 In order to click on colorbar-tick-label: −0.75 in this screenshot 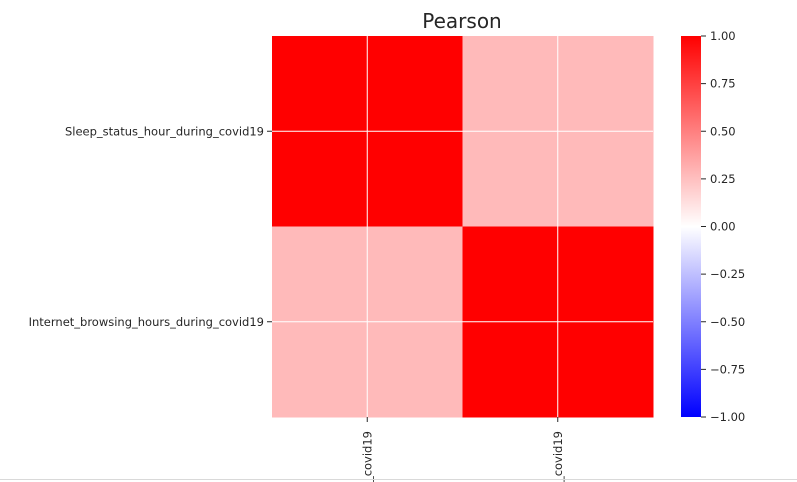, I will do `click(727, 369)`.